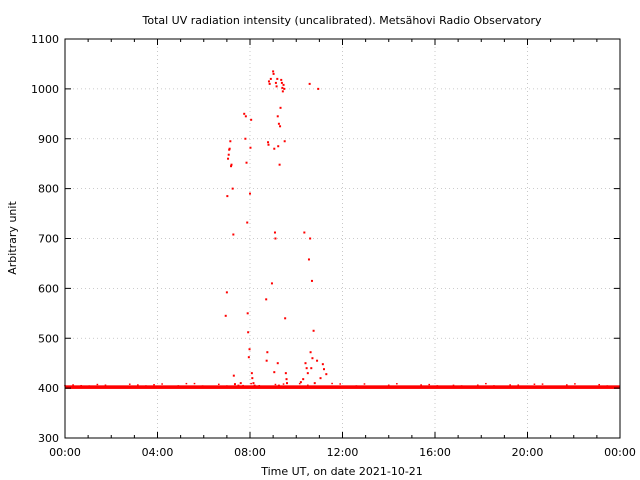  I want to click on y-tick-labels: 300 400 500 600 700 800 900 1000 1100, so click(45, 239).